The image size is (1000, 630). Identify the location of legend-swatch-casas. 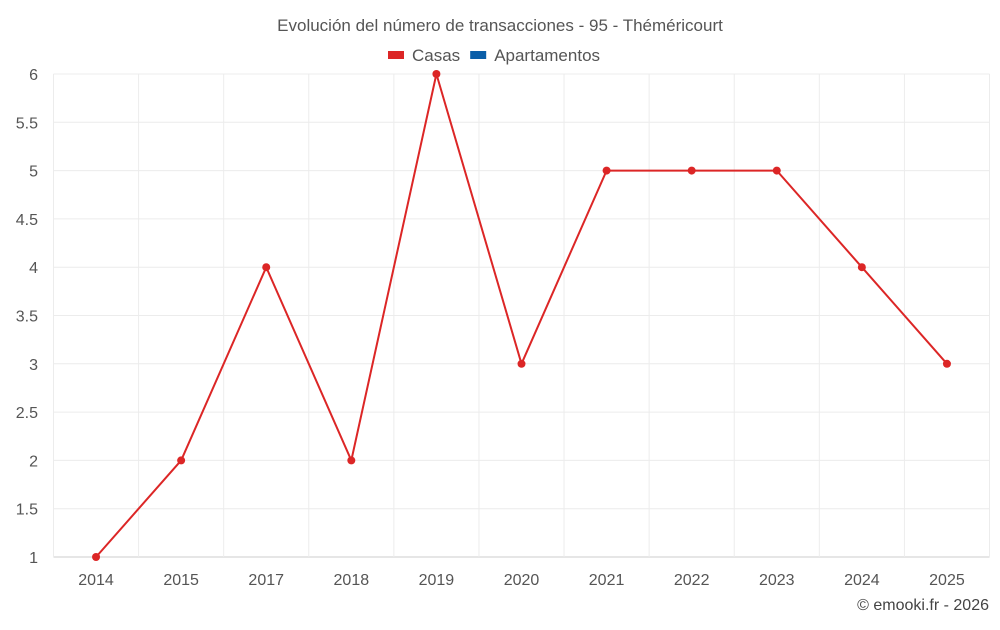
(396, 55).